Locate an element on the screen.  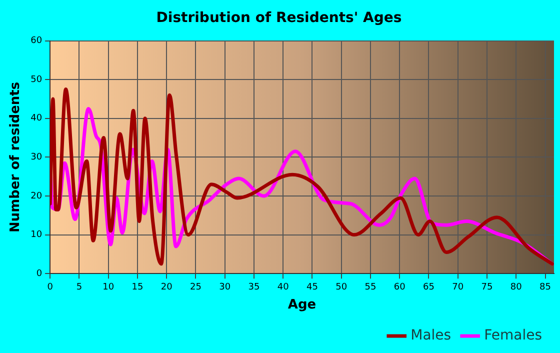
y-tick-label: 50 is located at coordinates (36, 79).